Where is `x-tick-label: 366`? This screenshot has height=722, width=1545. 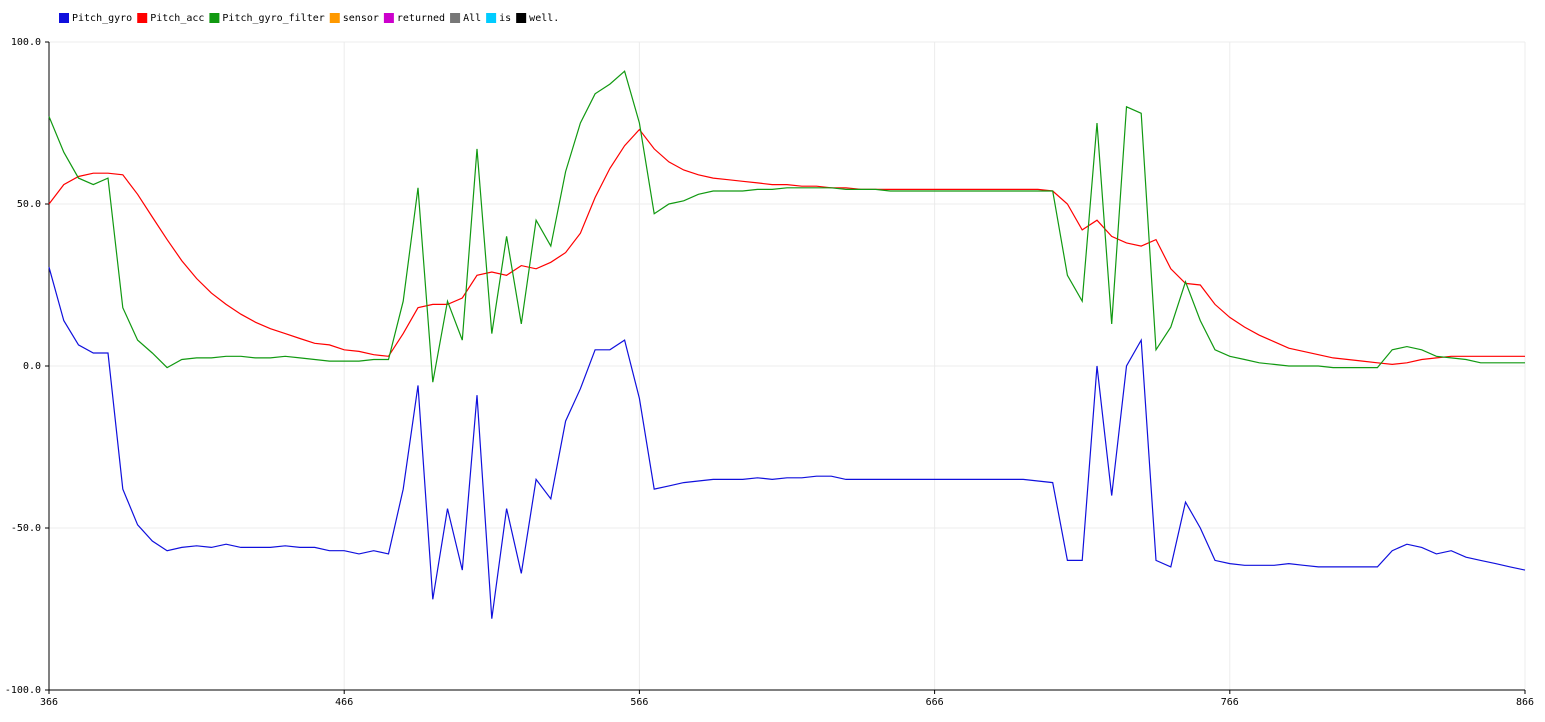
x-tick-label: 366 is located at coordinates (49, 702).